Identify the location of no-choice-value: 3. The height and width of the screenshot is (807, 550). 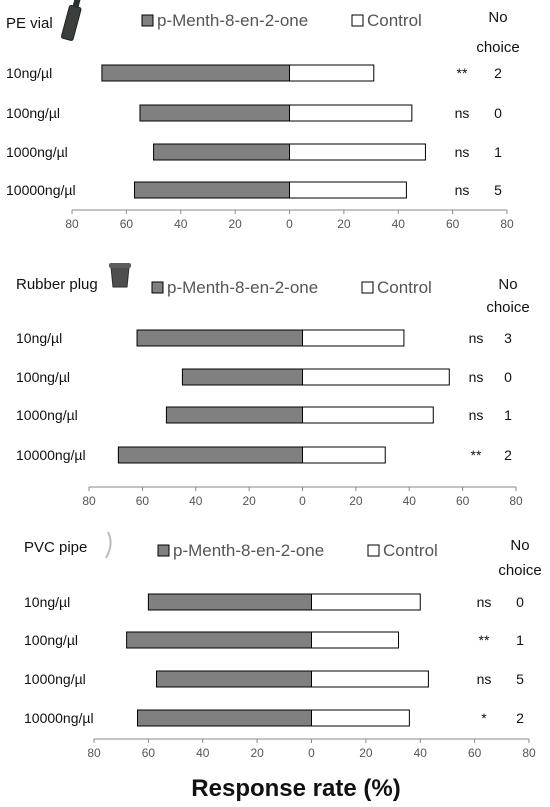
(508, 338).